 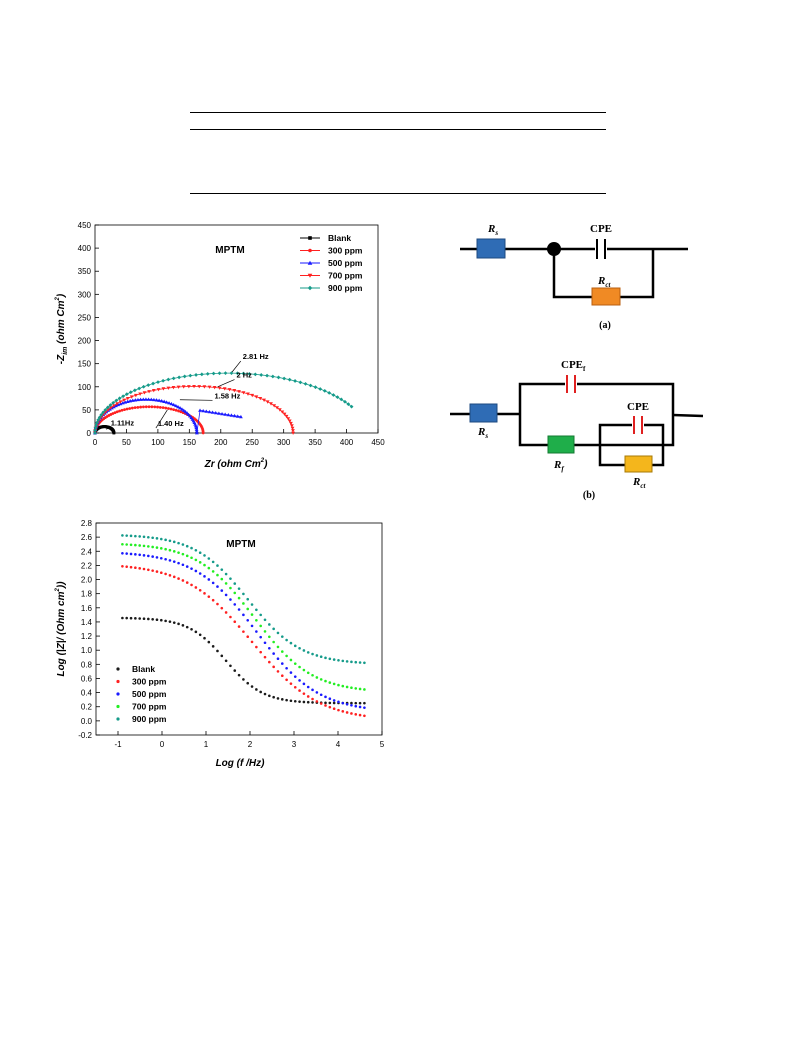 I want to click on circuit-b-cpef-label: CPEf, so click(x=573, y=366).